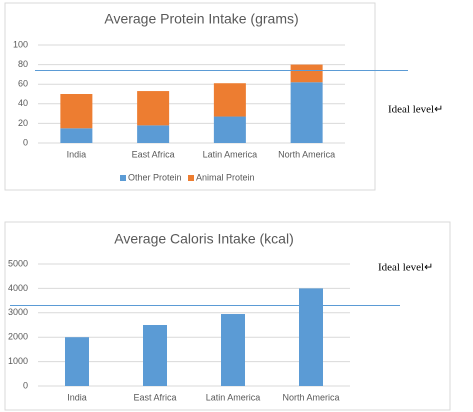 The width and height of the screenshot is (473, 412). What do you see at coordinates (18, 312) in the screenshot?
I see `y-tick-label: 3000` at bounding box center [18, 312].